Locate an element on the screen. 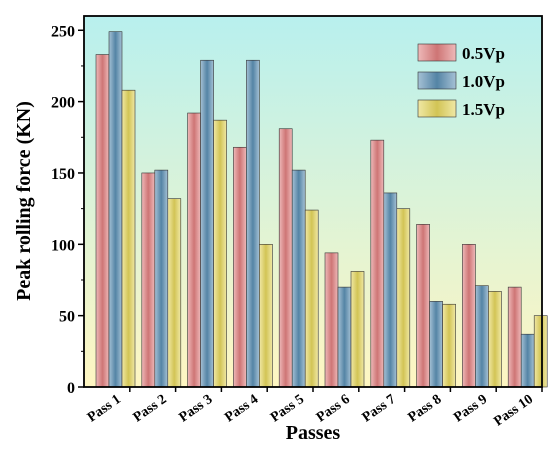 Image resolution: width=550 pixels, height=453 pixels. bar-pass-2-05vp is located at coordinates (148, 280).